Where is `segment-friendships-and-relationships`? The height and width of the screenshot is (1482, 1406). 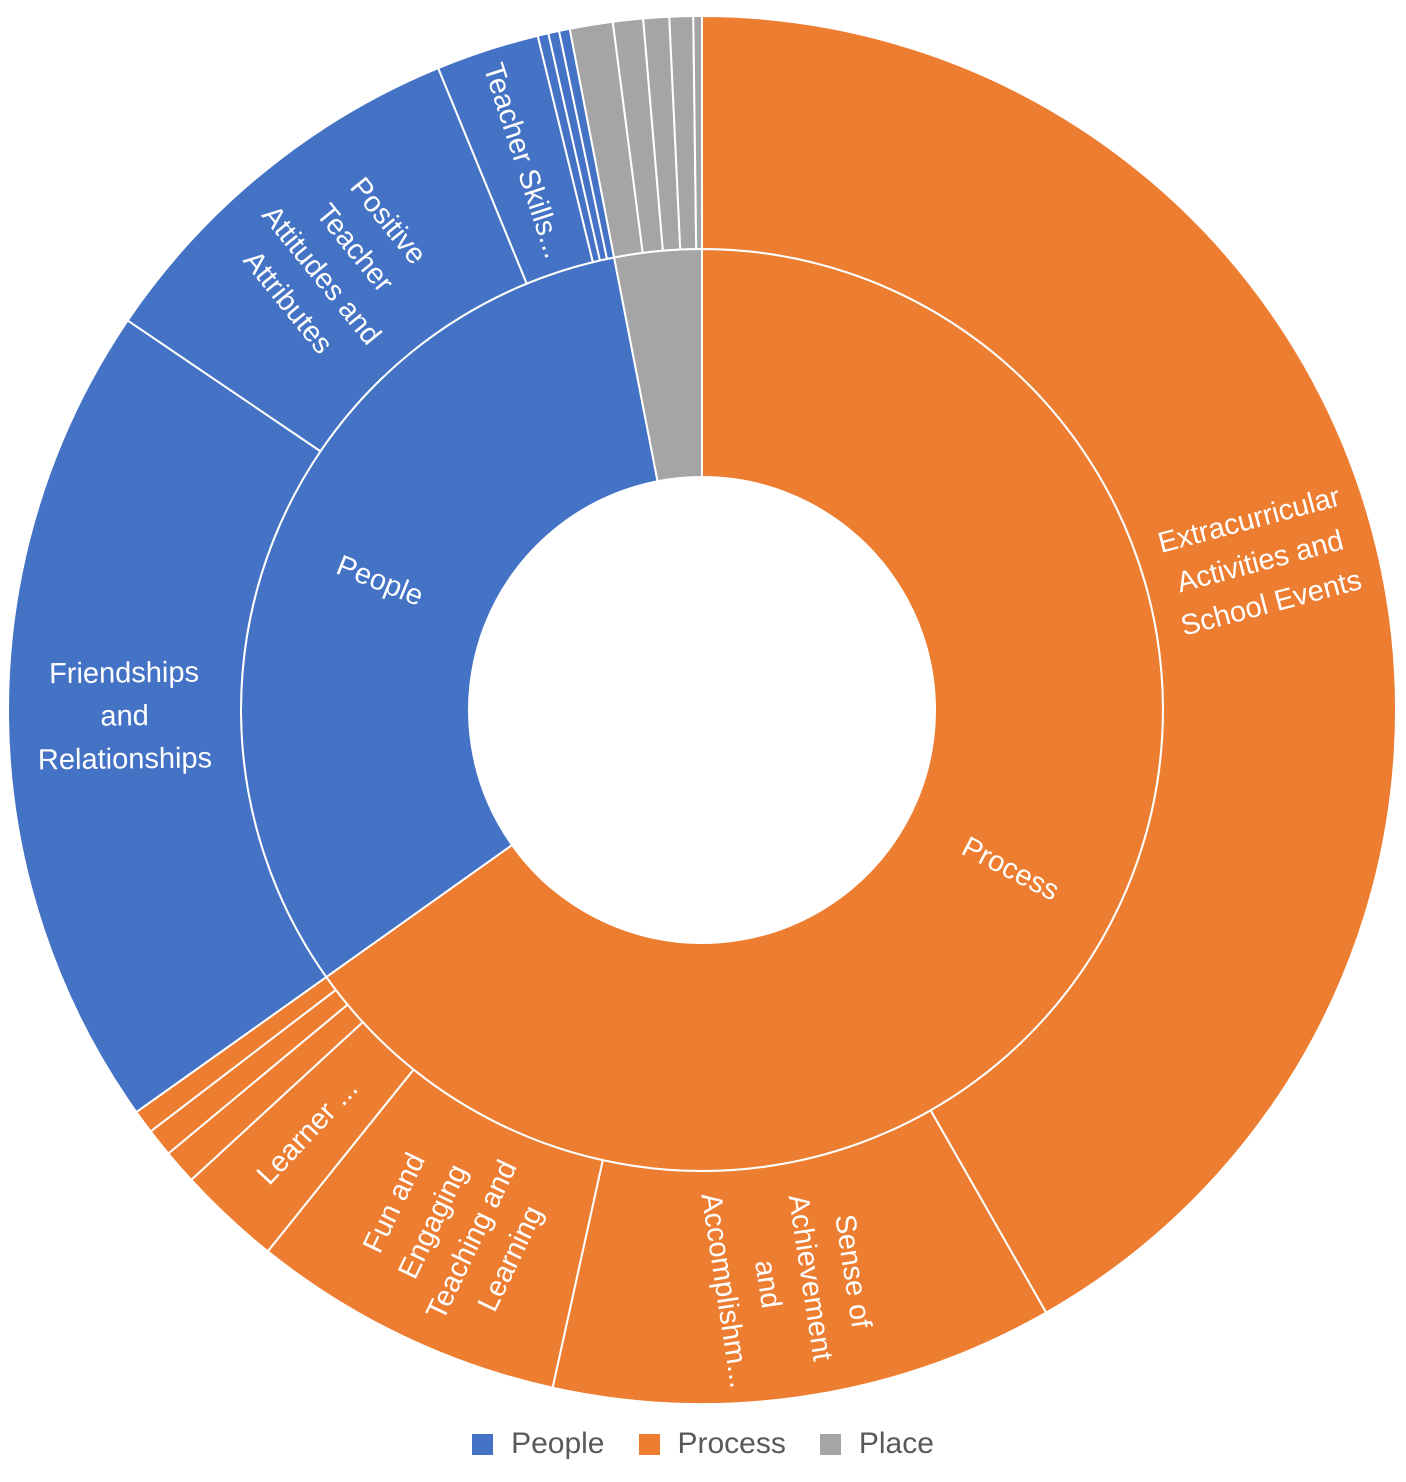 segment-friendships-and-relationships is located at coordinates (167, 716).